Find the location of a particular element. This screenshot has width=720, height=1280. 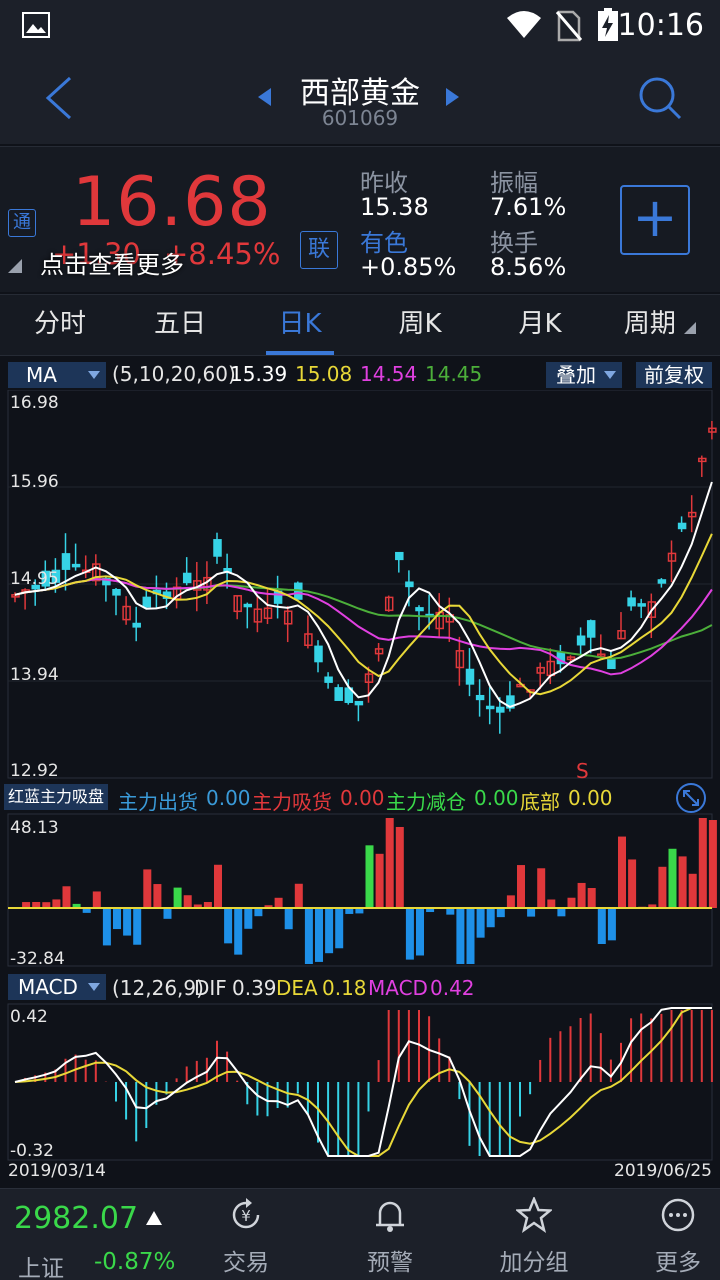

macd-selector: MACD is located at coordinates (57, 987).